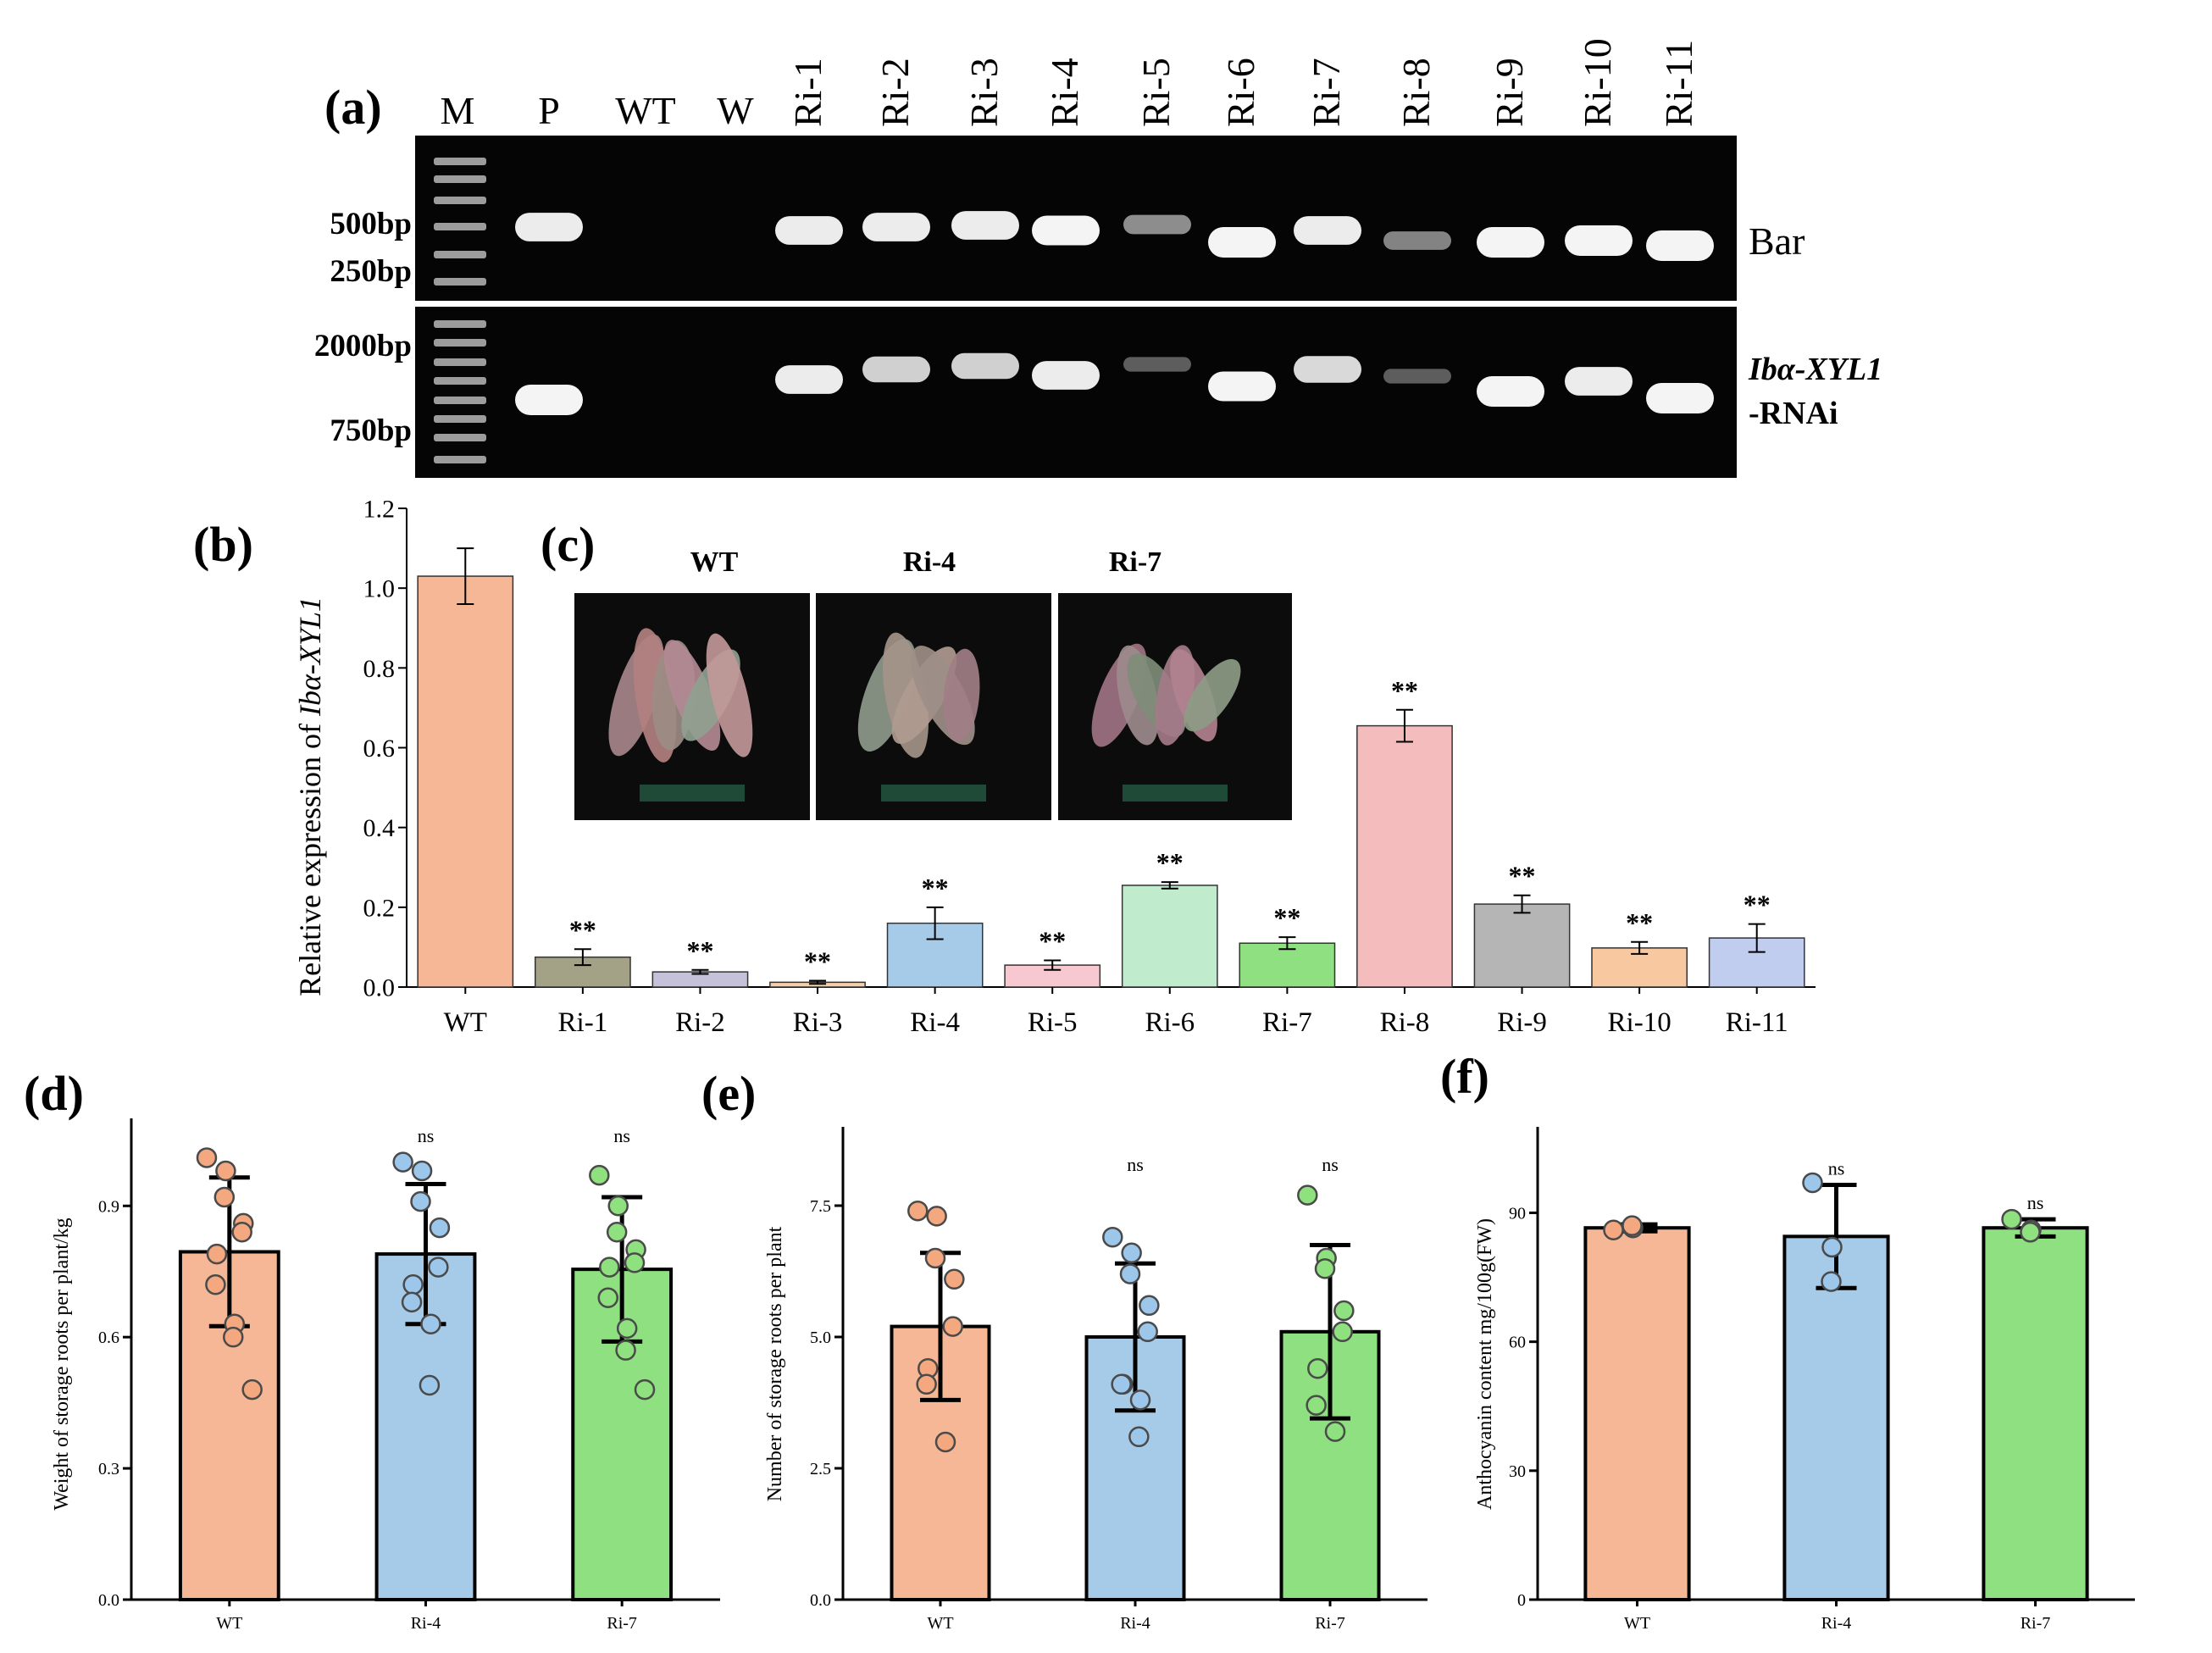  I want to click on panel-label-a: (a), so click(353, 107).